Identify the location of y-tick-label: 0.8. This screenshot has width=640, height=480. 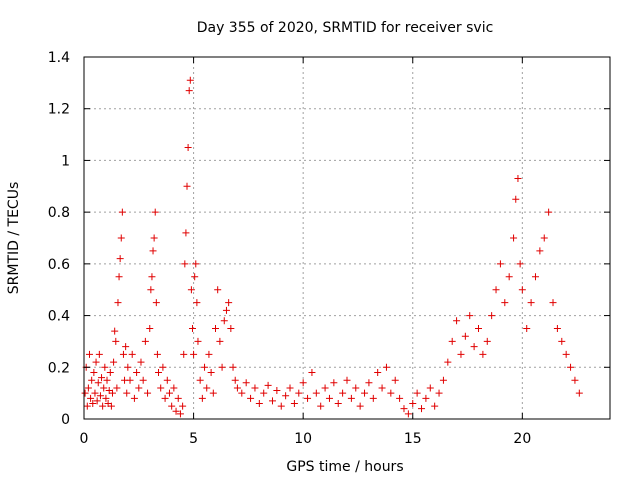
(59, 213).